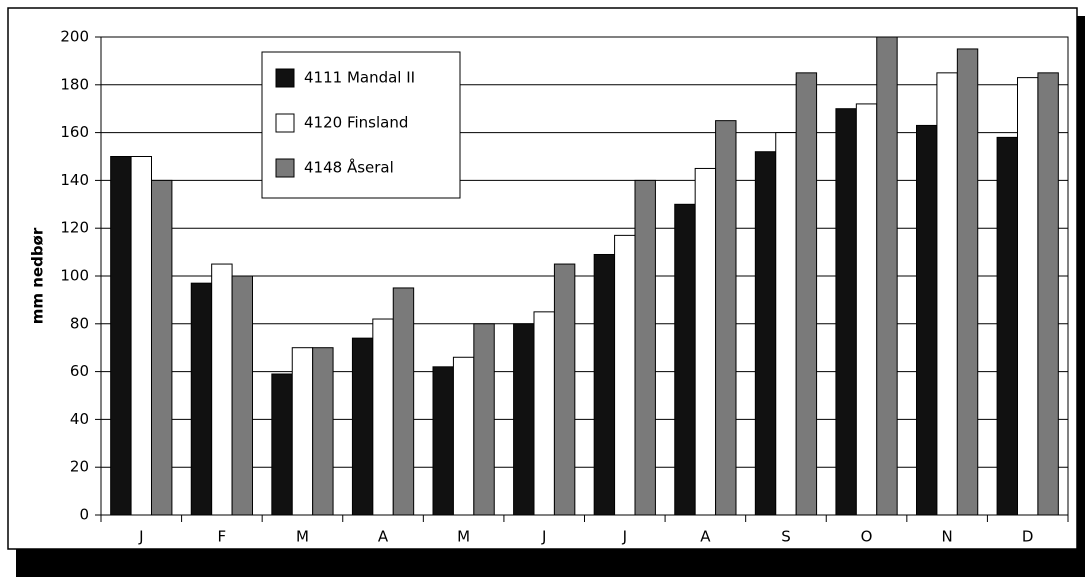 This screenshot has height=583, width=1089. What do you see at coordinates (867, 537) in the screenshot?
I see `x-tick-label: O` at bounding box center [867, 537].